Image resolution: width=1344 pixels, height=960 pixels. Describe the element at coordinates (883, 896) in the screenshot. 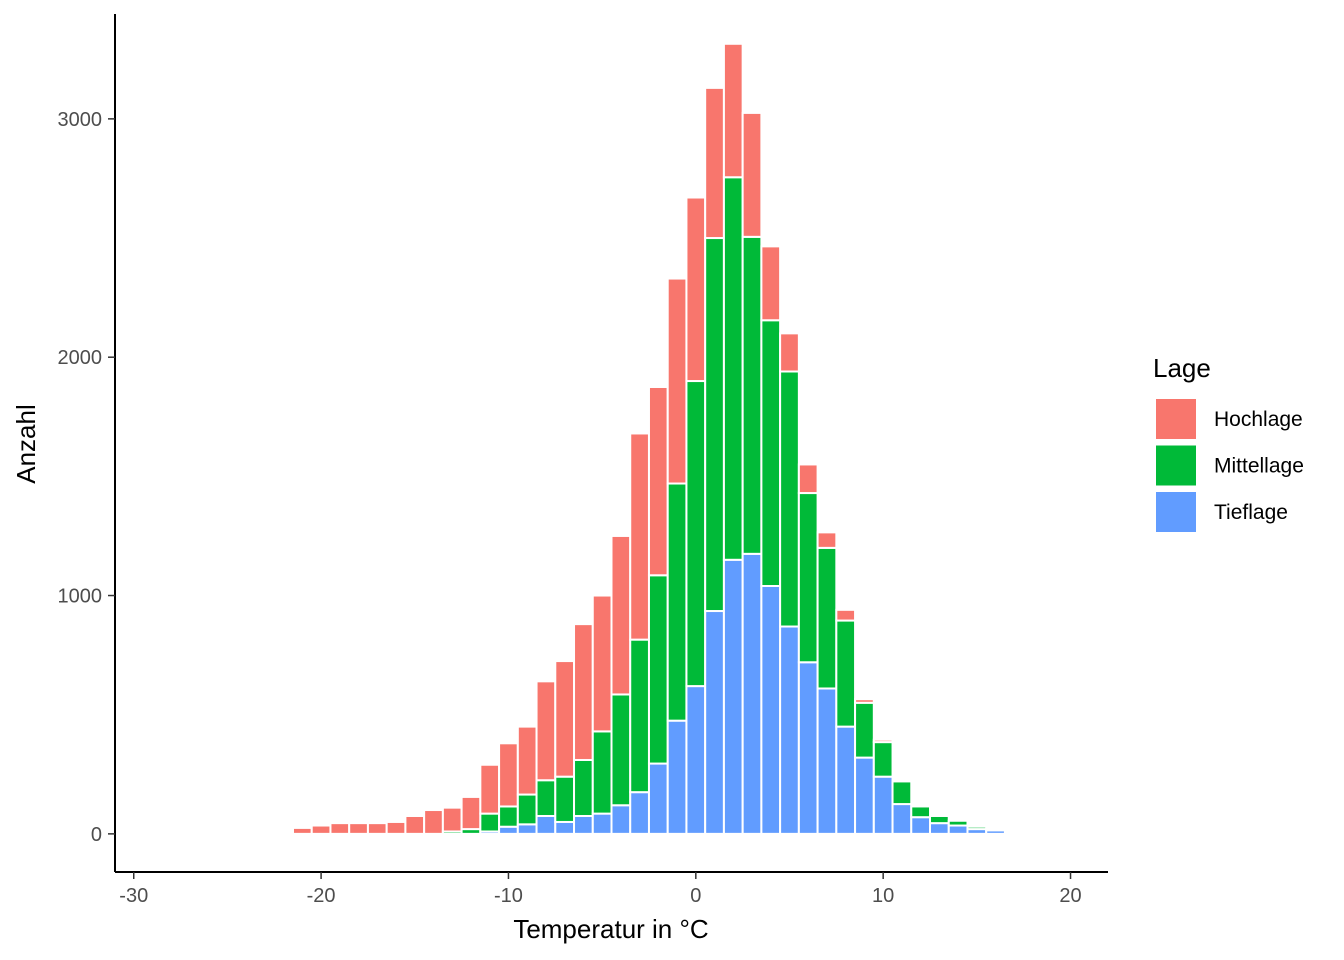

I see `x-tick-label: 10` at that location.